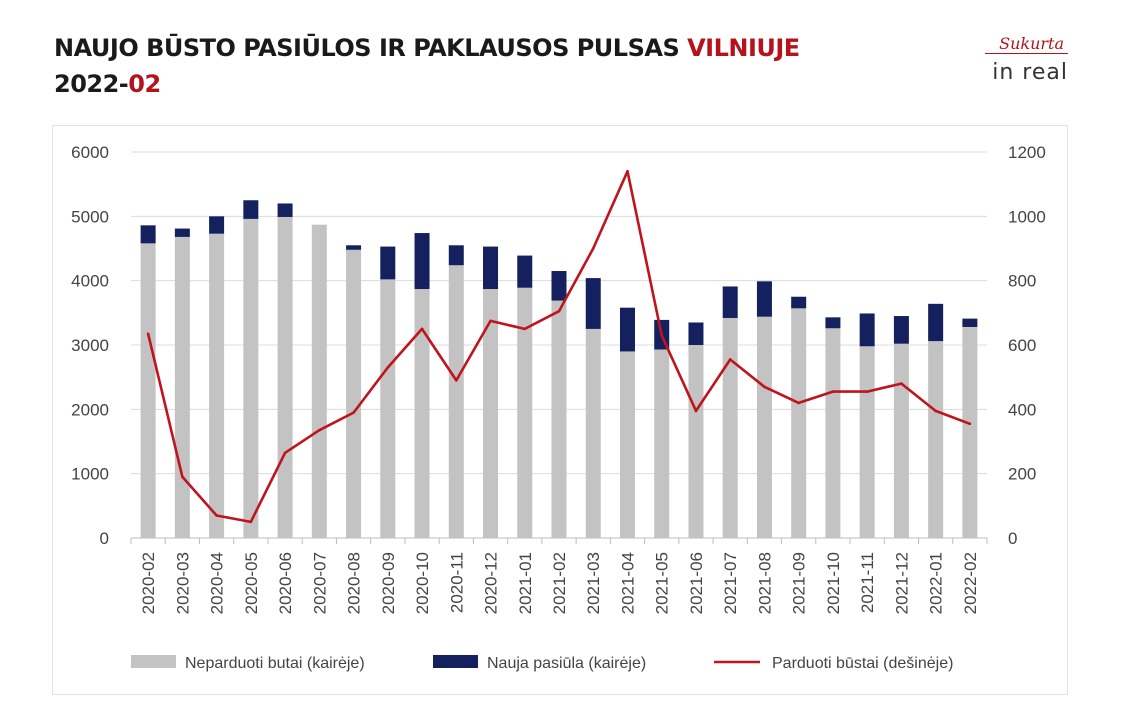 Image resolution: width=1138 pixels, height=724 pixels. Describe the element at coordinates (456, 582) in the screenshot. I see `x-tick-label: 2020-11` at that location.